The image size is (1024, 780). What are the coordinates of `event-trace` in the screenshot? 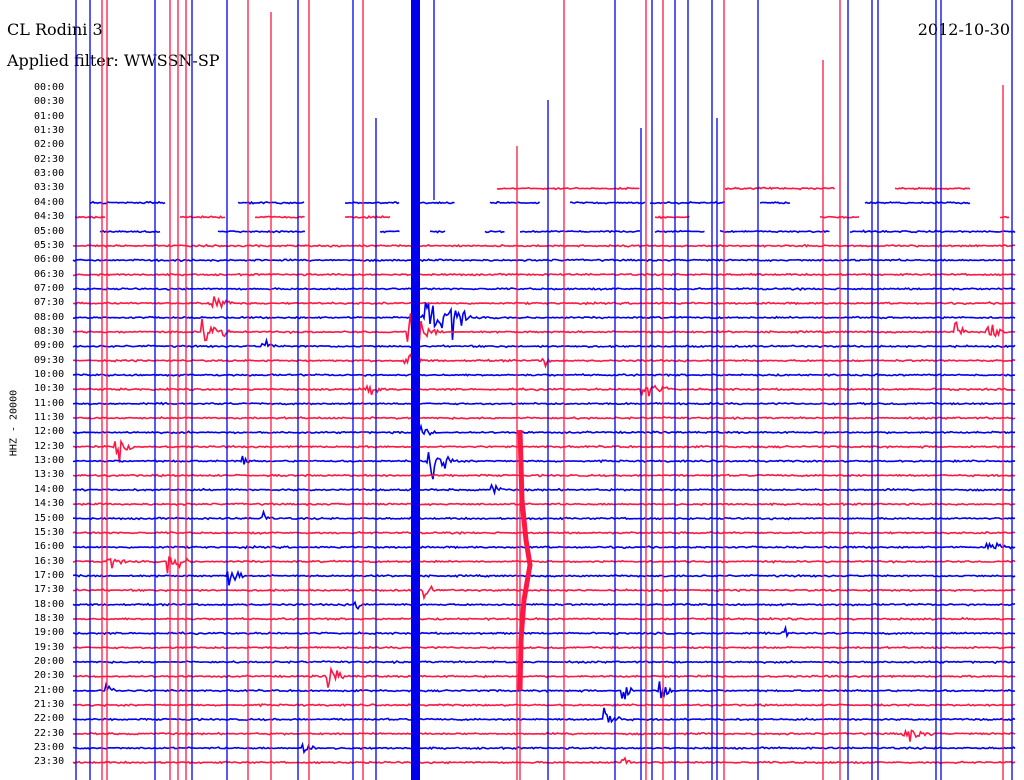 It's located at (525, 560).